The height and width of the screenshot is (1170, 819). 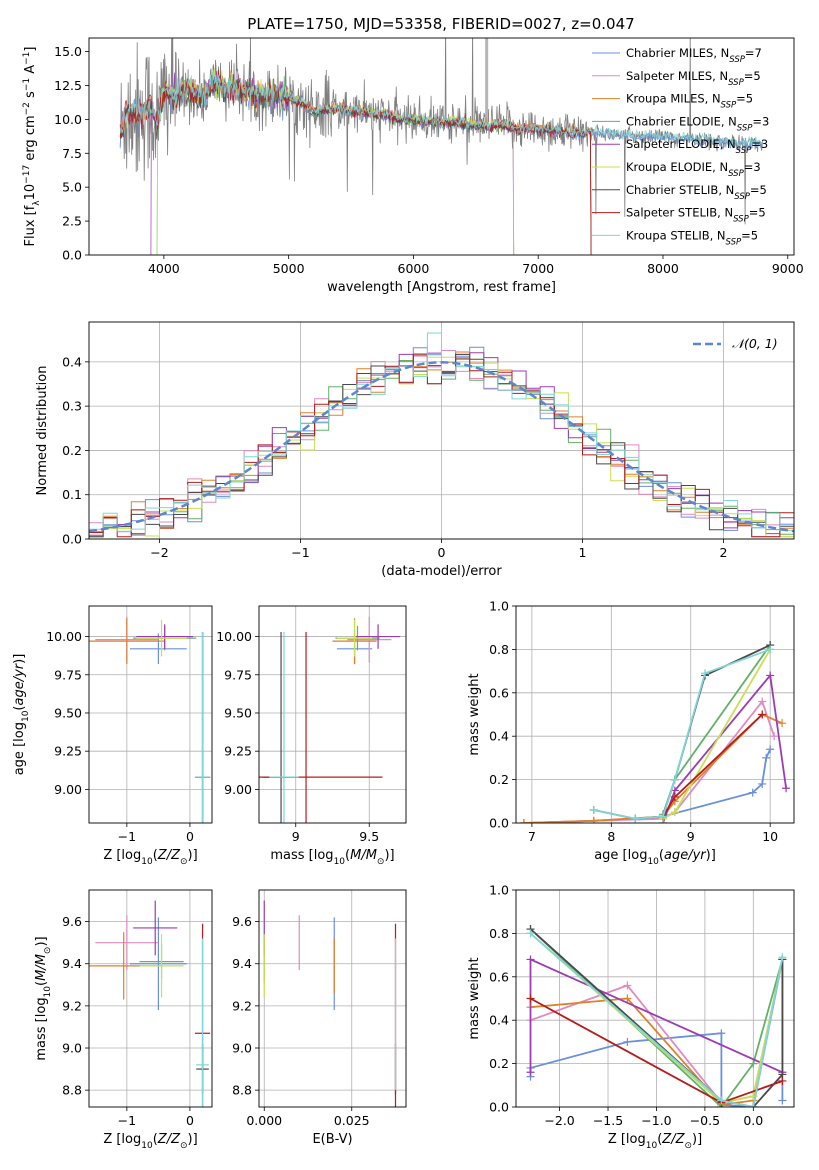 What do you see at coordinates (242, 1048) in the screenshot?
I see `y-tick-label: 9.0` at bounding box center [242, 1048].